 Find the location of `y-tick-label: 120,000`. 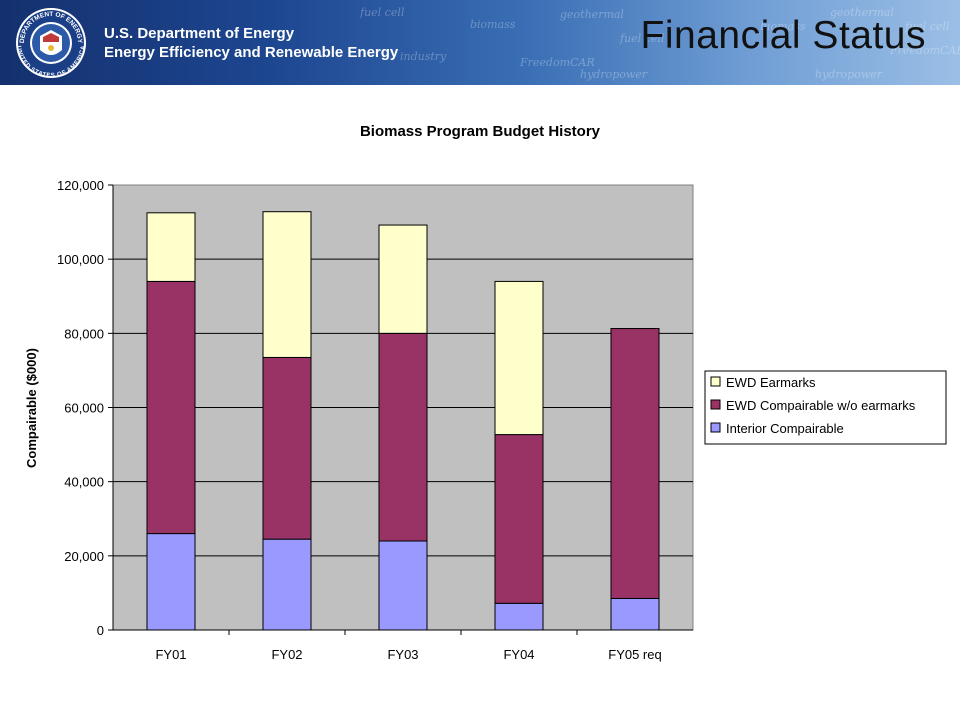

y-tick-label: 120,000 is located at coordinates (80, 185).